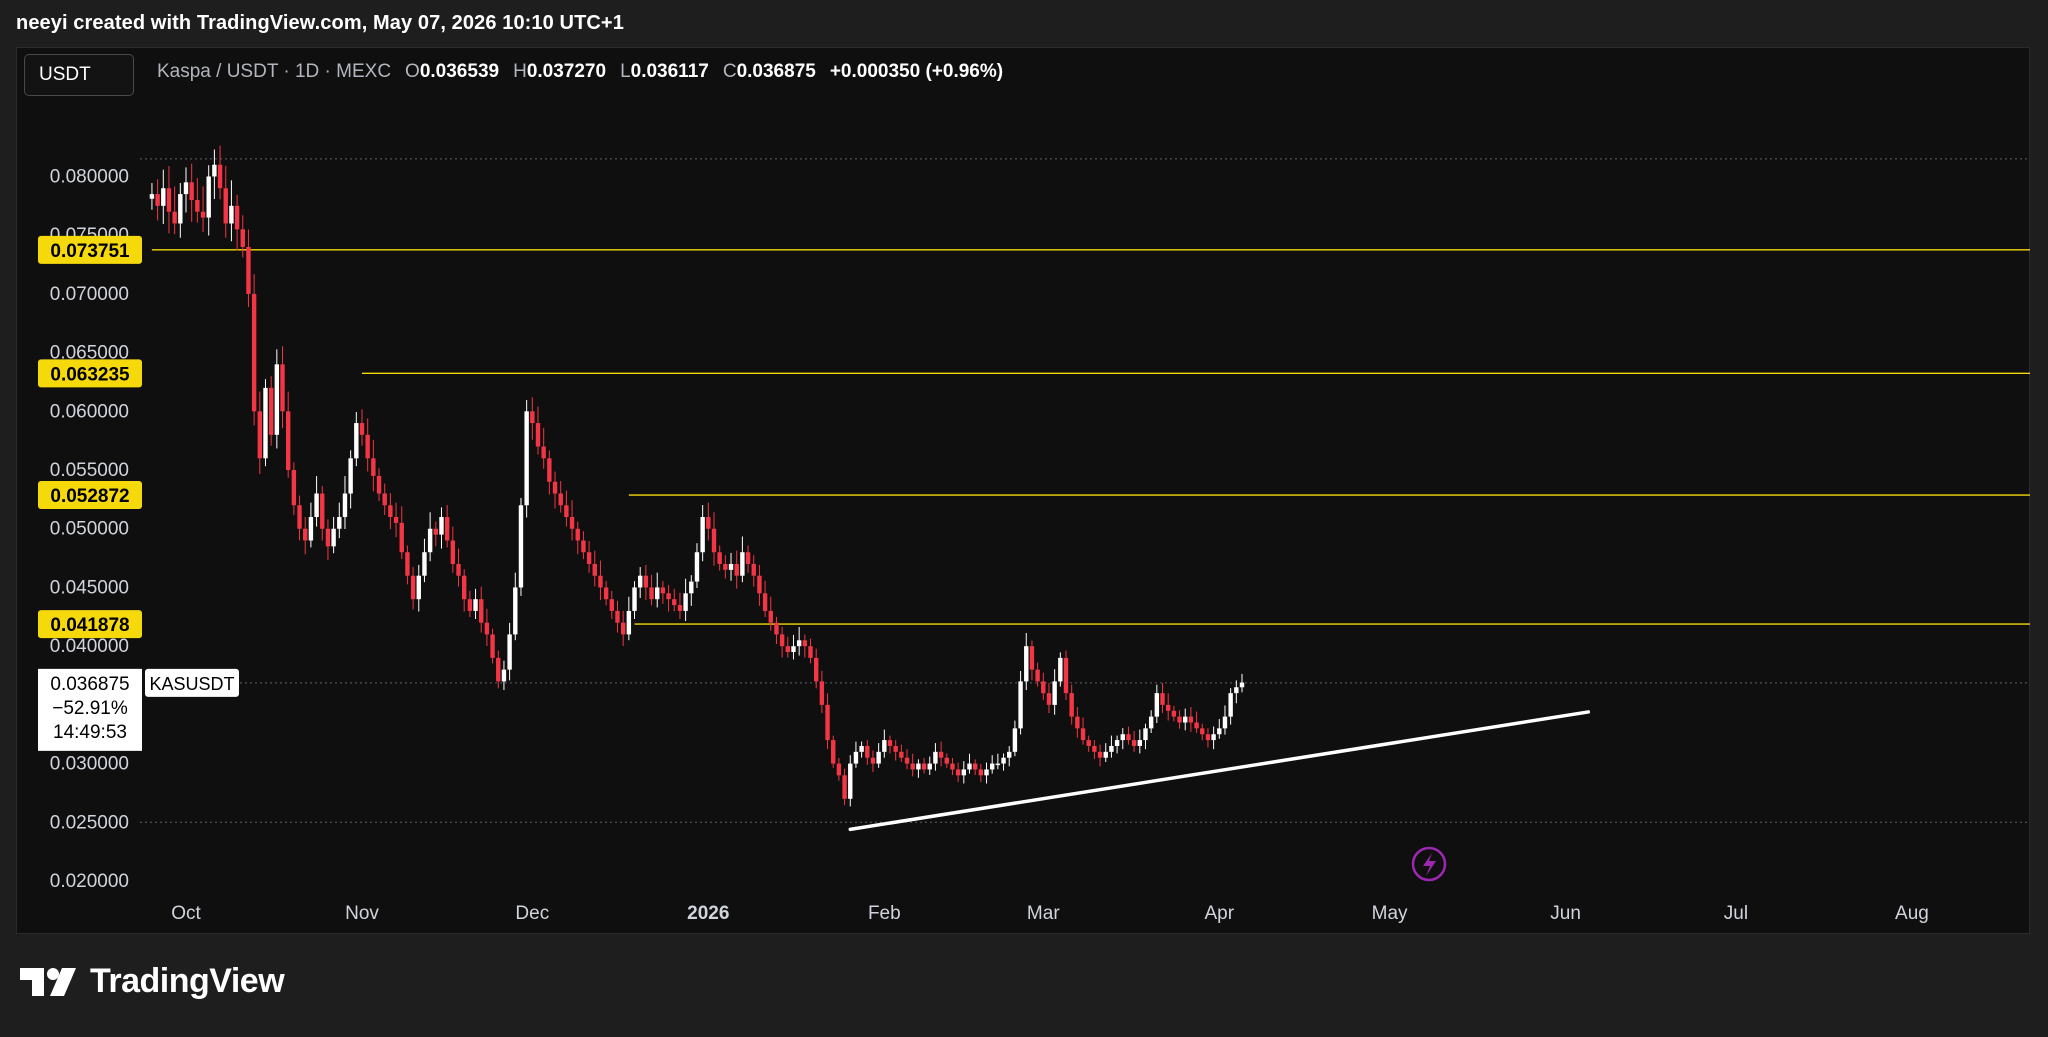 This screenshot has width=2048, height=1037. What do you see at coordinates (79, 75) in the screenshot?
I see `currency-button: USDT` at bounding box center [79, 75].